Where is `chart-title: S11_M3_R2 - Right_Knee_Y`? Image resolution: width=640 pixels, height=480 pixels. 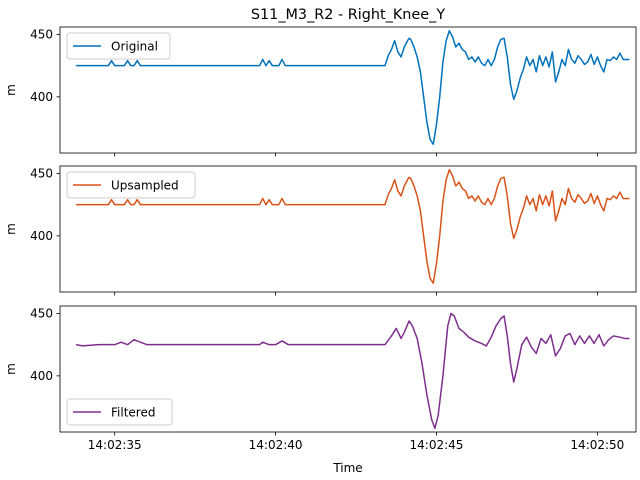
chart-title: S11_M3_R2 - Right_Knee_Y is located at coordinates (348, 15).